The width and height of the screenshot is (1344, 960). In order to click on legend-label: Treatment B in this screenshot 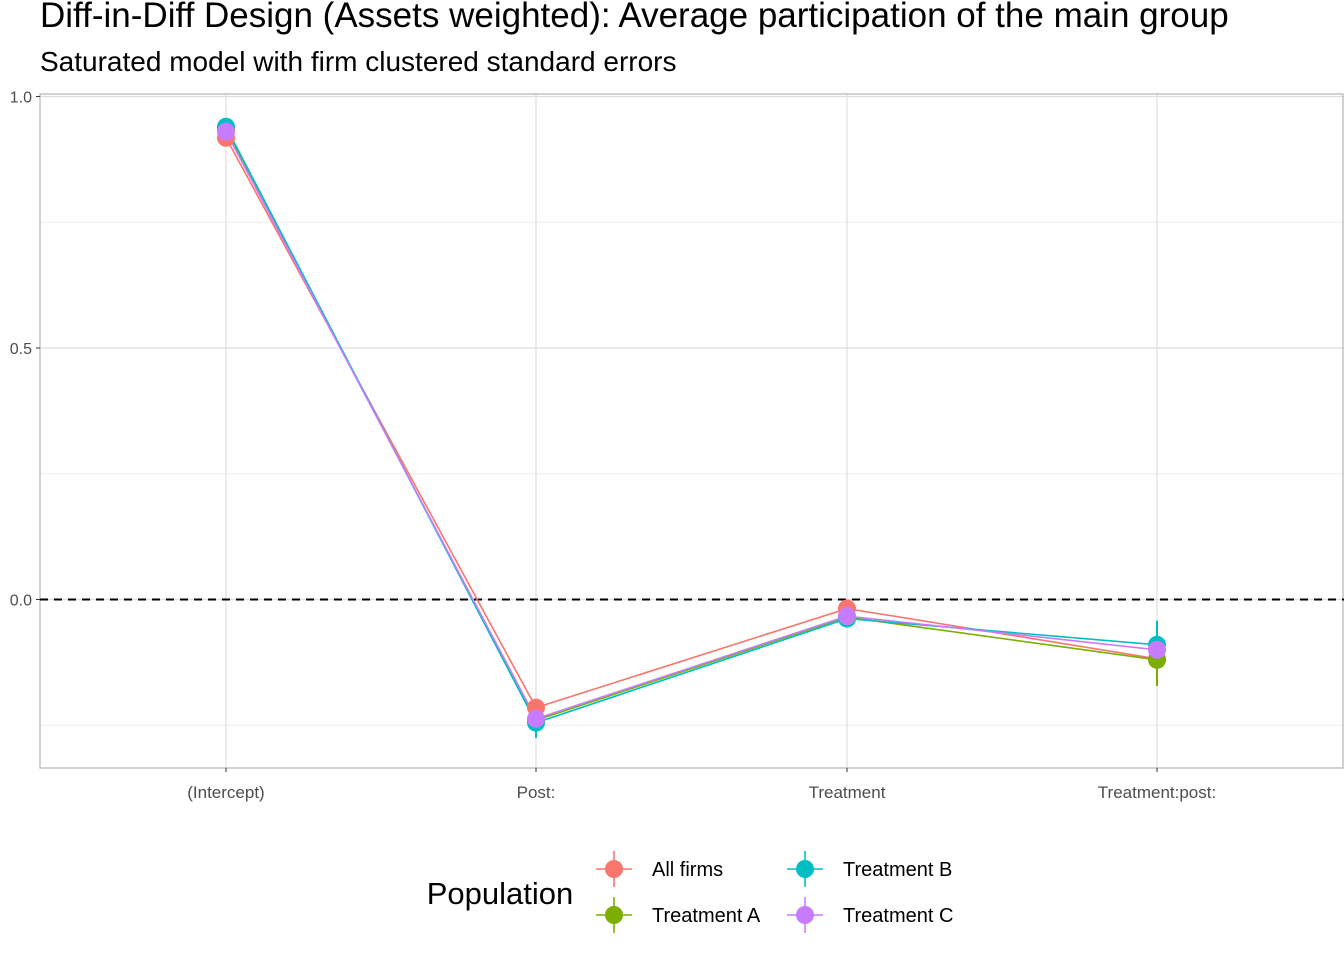, I will do `click(897, 870)`.